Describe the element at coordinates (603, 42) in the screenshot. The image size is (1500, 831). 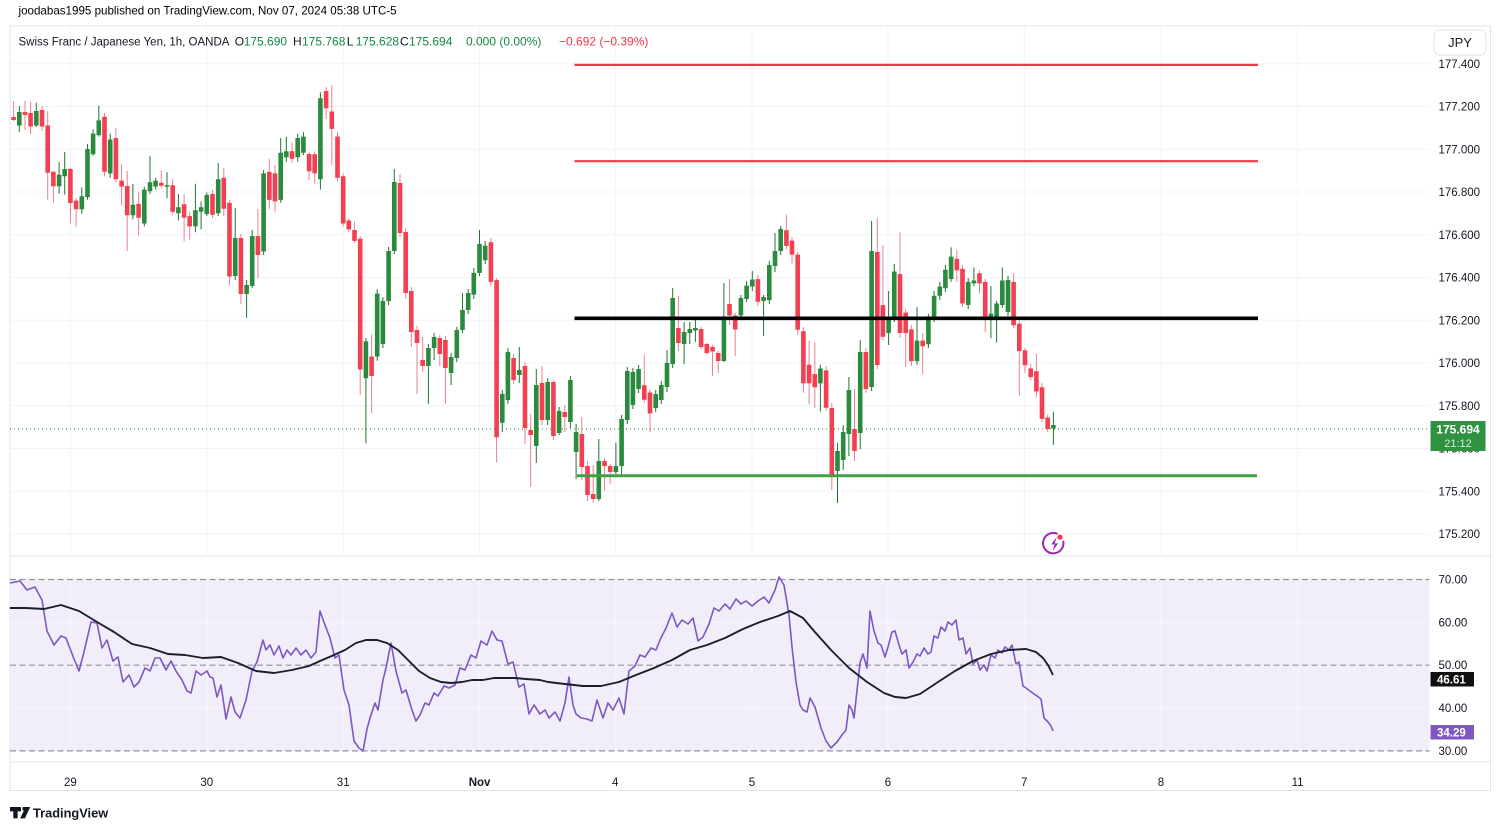
I see `svg-text: −0.692 (−0.39%)` at that location.